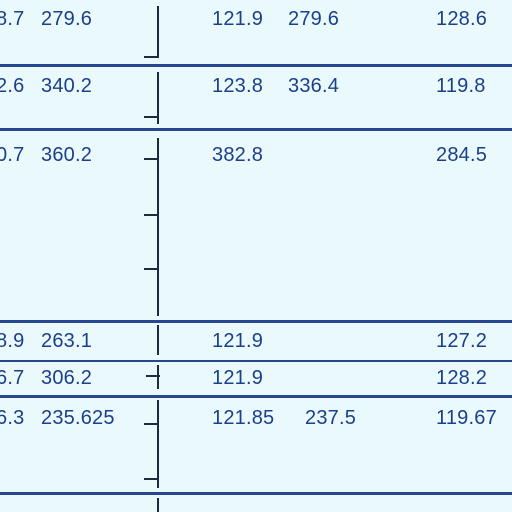 The image size is (512, 512). Describe the element at coordinates (462, 155) in the screenshot. I see `table-cell: 284.5` at that location.